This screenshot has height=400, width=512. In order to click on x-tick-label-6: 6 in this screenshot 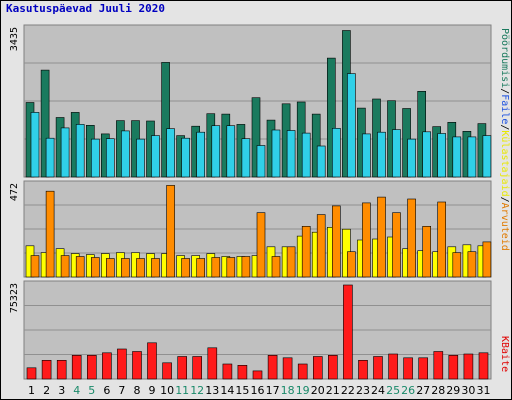, I will do `click(106, 390)`.